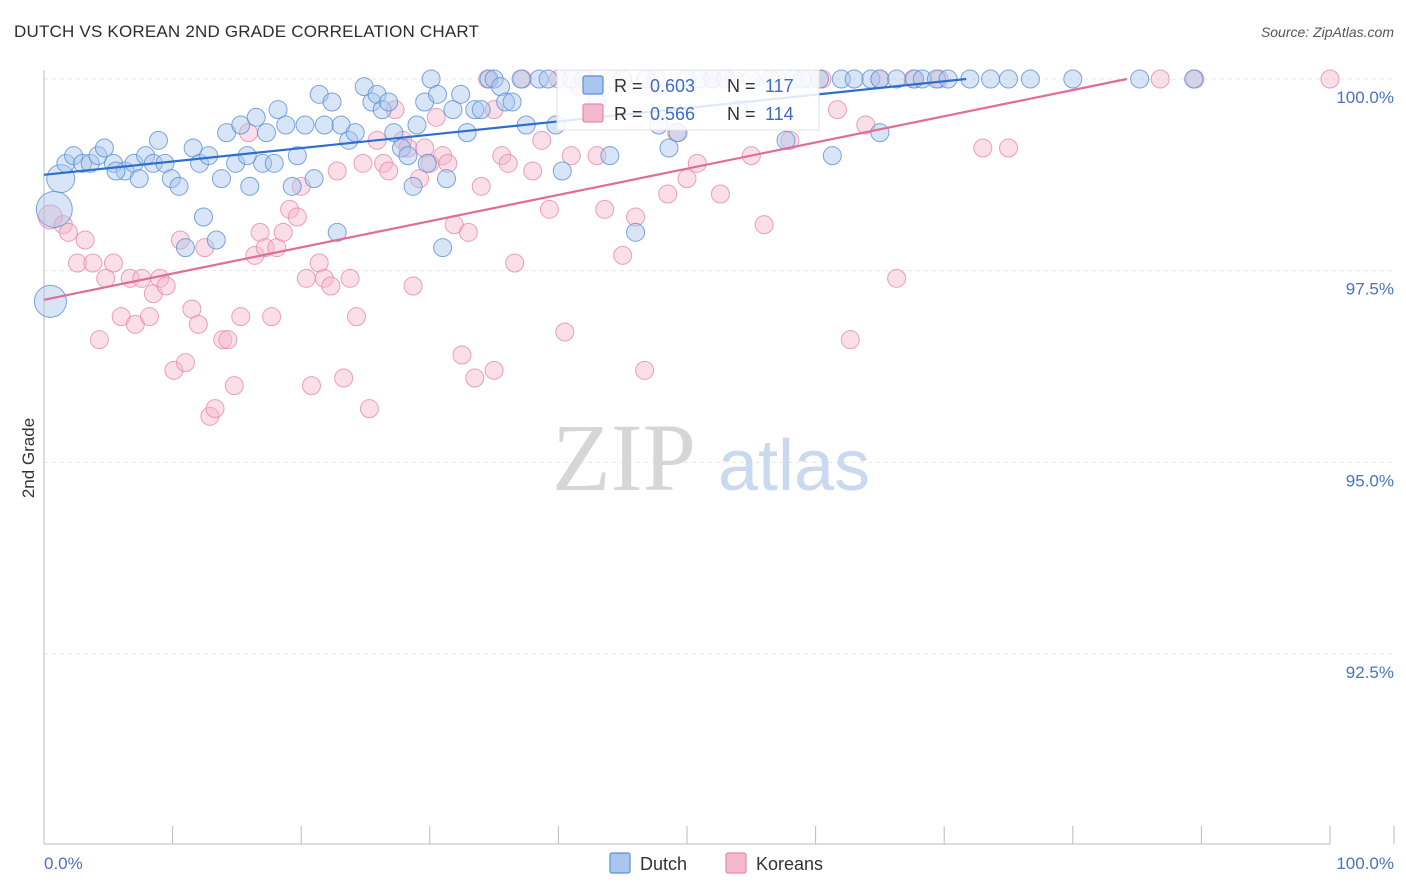 Image resolution: width=1406 pixels, height=892 pixels. I want to click on y-axis-title: 2nd Grade, so click(28, 458).